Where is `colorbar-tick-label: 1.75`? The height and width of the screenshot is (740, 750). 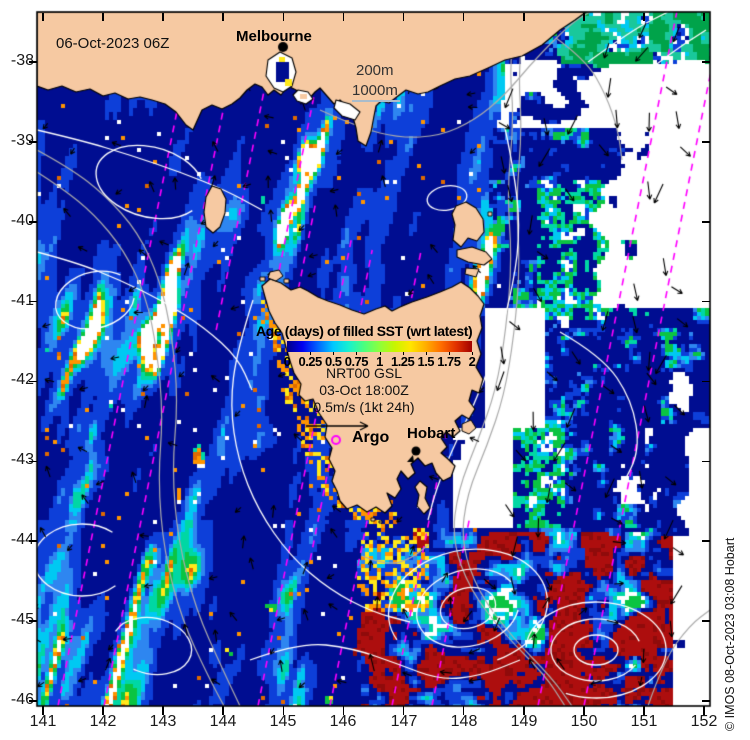 colorbar-tick-label: 1.75 is located at coordinates (449, 361).